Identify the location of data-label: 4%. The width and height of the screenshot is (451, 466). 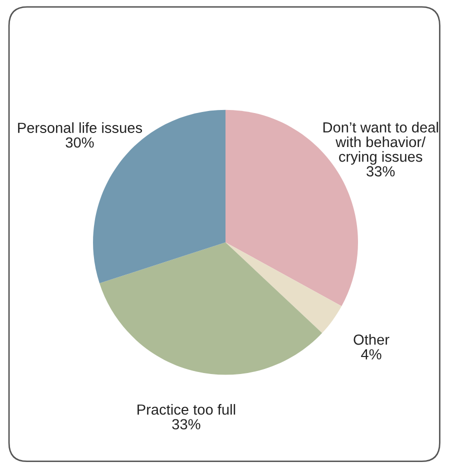
(371, 354).